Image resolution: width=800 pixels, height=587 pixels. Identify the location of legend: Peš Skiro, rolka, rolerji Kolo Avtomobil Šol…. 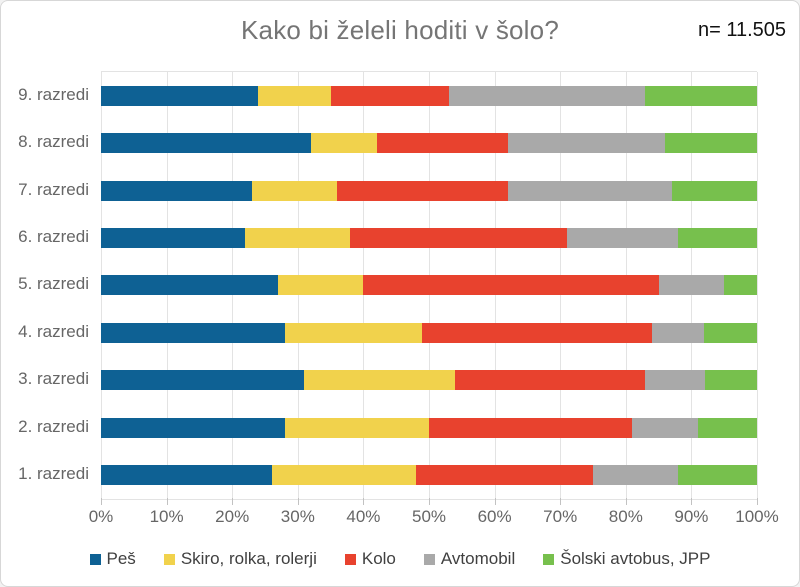
(400, 559).